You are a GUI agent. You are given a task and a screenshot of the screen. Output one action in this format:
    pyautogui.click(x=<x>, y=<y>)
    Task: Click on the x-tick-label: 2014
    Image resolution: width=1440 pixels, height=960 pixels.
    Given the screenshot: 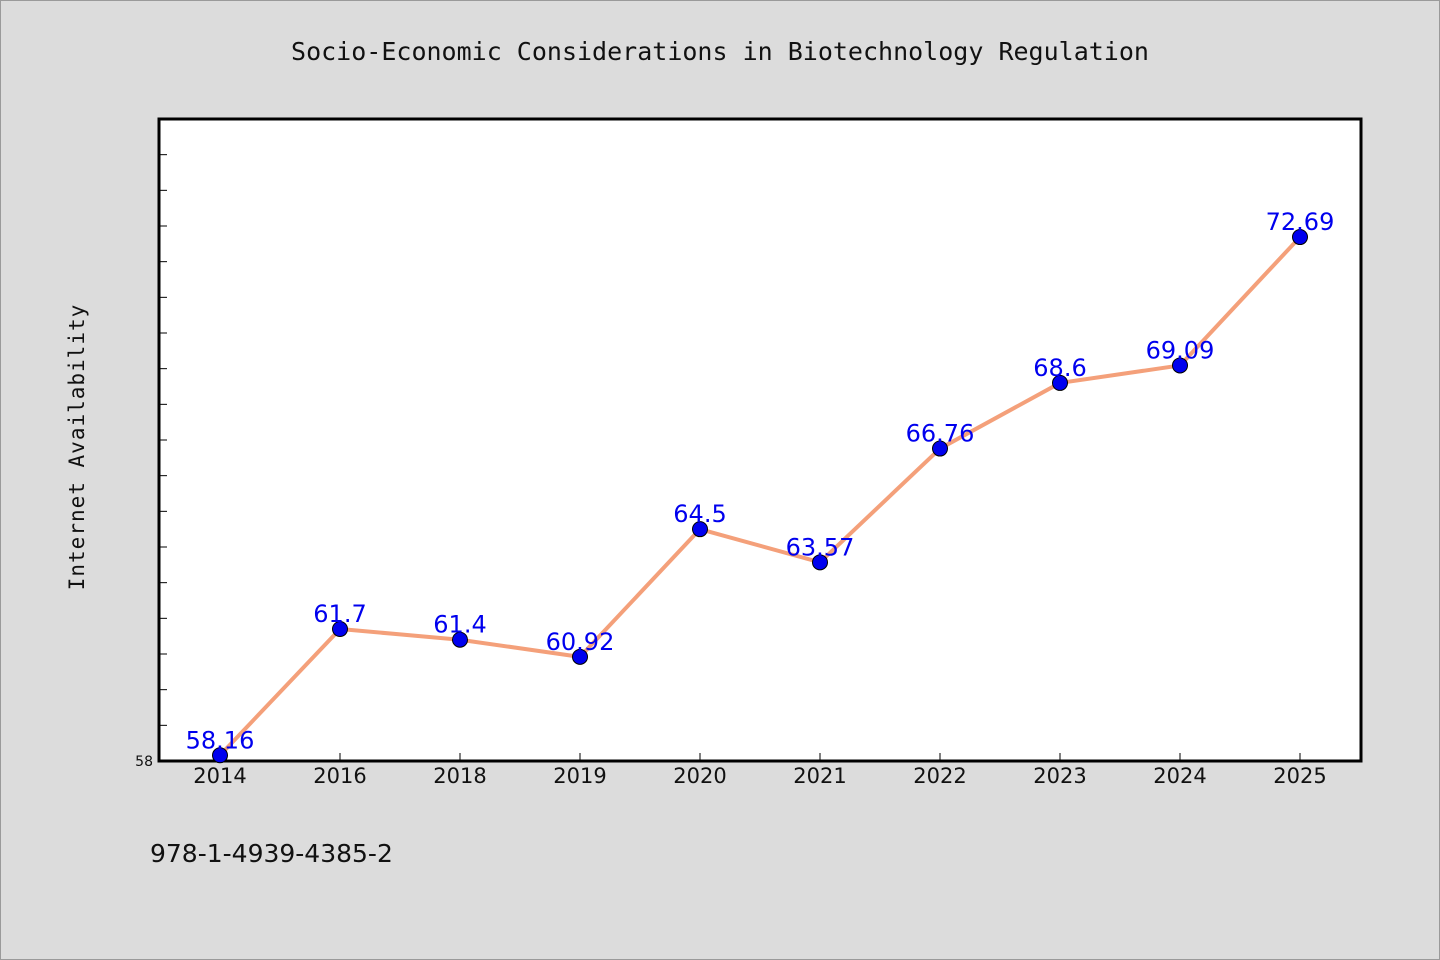 What is the action you would take?
    pyautogui.click(x=219, y=776)
    